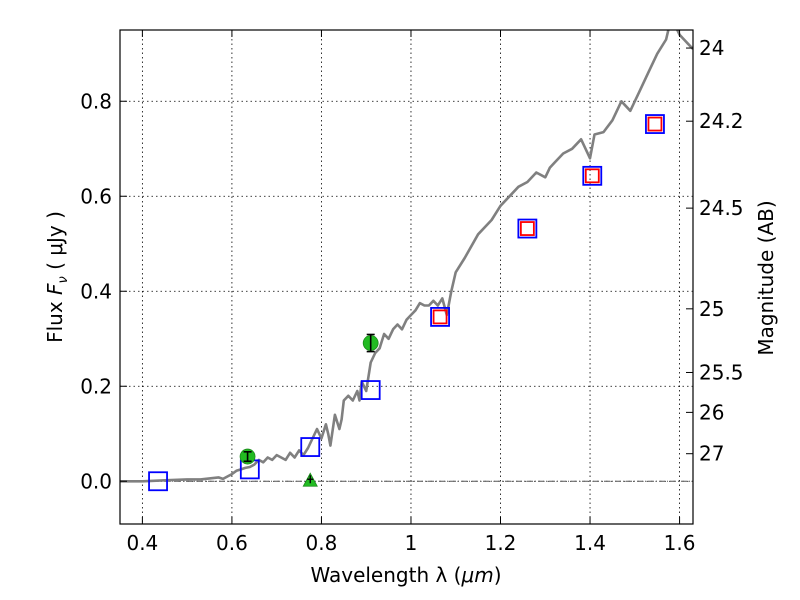 This screenshot has height=600, width=800. Describe the element at coordinates (711, 412) in the screenshot. I see `y2-tick-label: 26` at that location.